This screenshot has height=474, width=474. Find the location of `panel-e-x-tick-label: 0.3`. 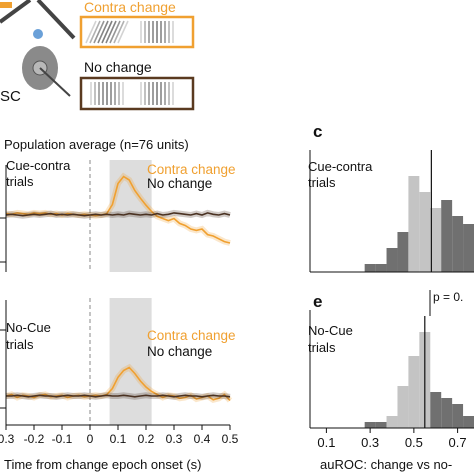

panel-e-x-tick-label: 0.3 is located at coordinates (370, 442).